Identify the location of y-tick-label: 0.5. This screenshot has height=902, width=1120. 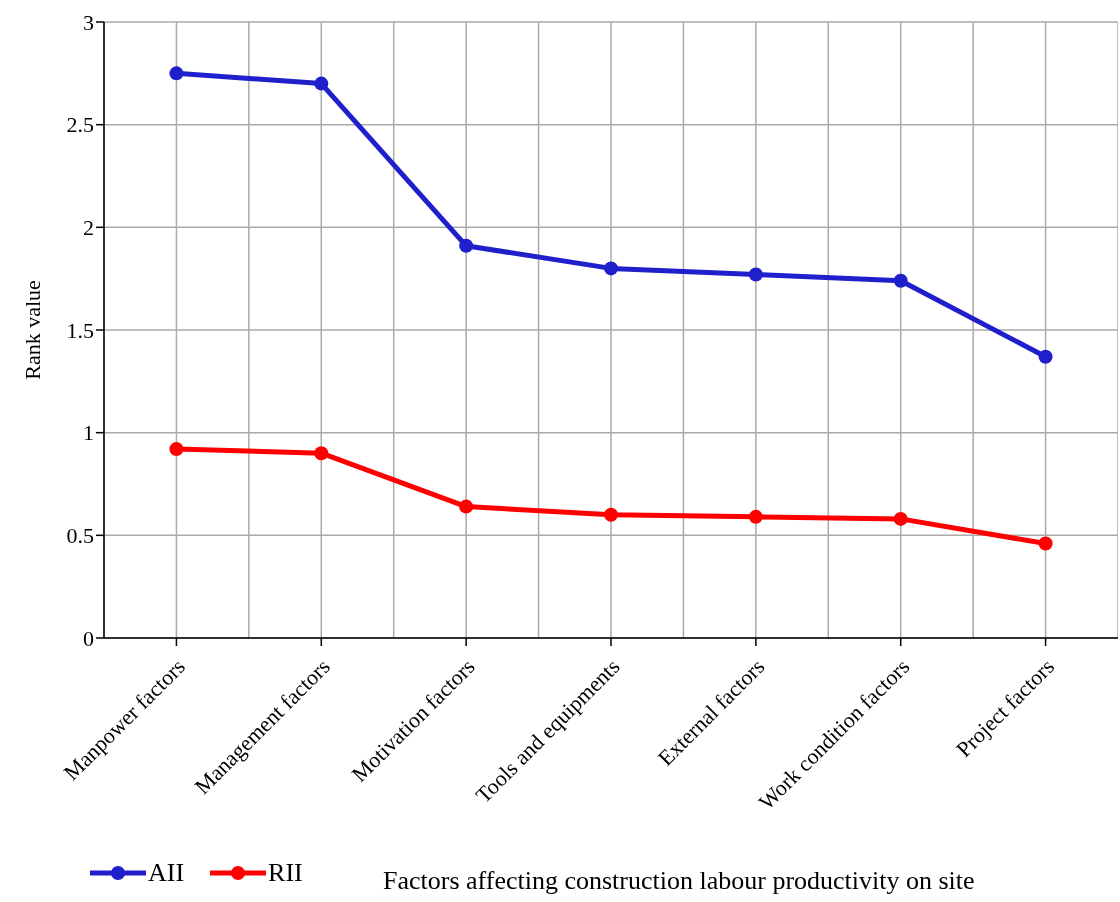
(80, 536).